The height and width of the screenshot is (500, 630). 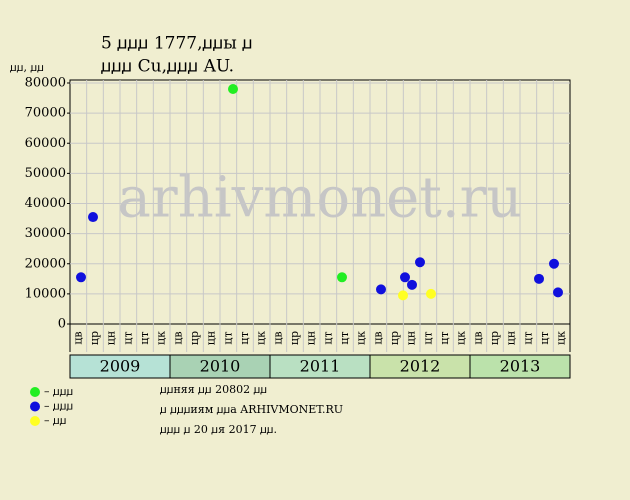 What do you see at coordinates (45, 263) in the screenshot?
I see `y-tick-label: 20000` at bounding box center [45, 263].